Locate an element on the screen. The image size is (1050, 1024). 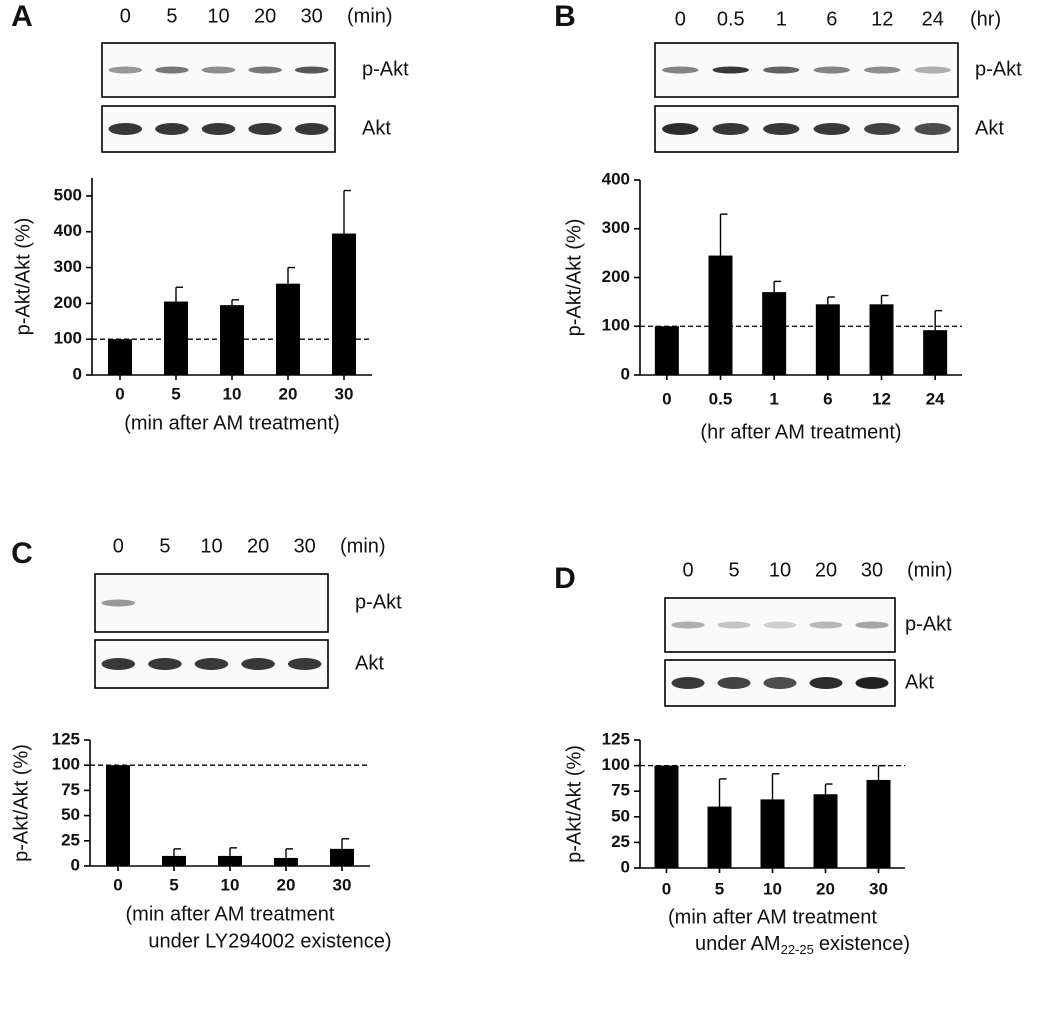
panel-letter: D is located at coordinates (565, 578).